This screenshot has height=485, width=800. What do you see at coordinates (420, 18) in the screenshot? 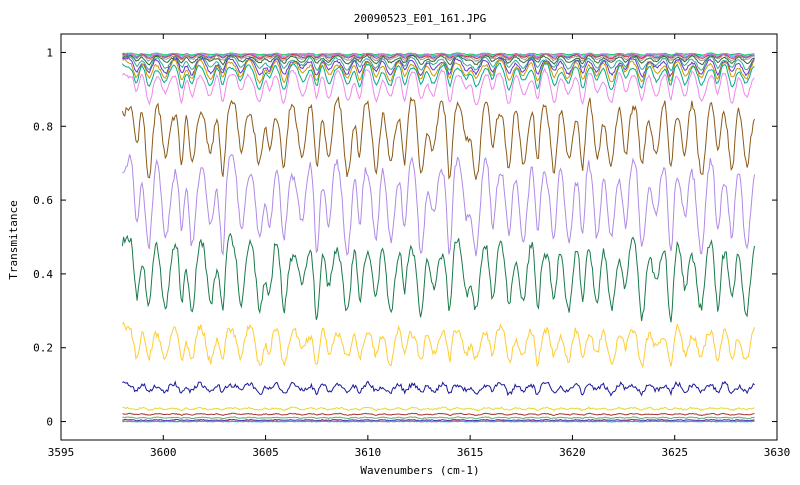
I see `chart-title: 20090523_E01_161.JPG` at bounding box center [420, 18].